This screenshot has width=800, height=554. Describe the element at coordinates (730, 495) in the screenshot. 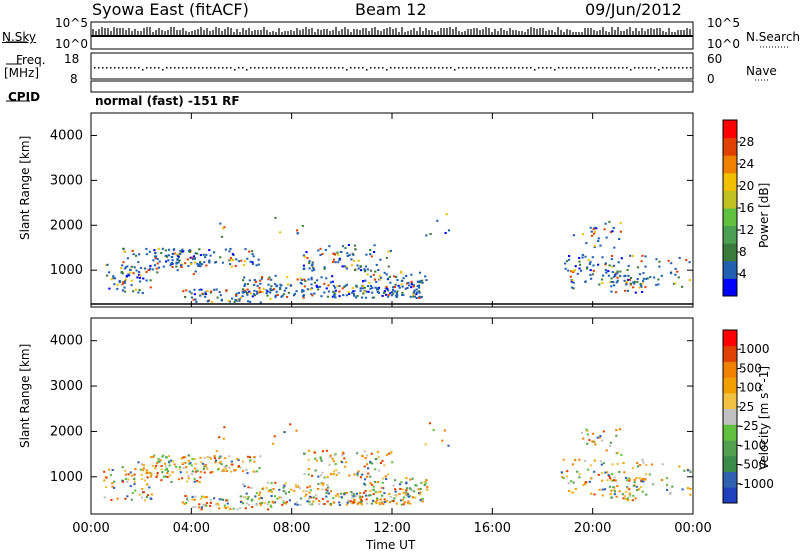

I see `colorbar-swatch` at that location.